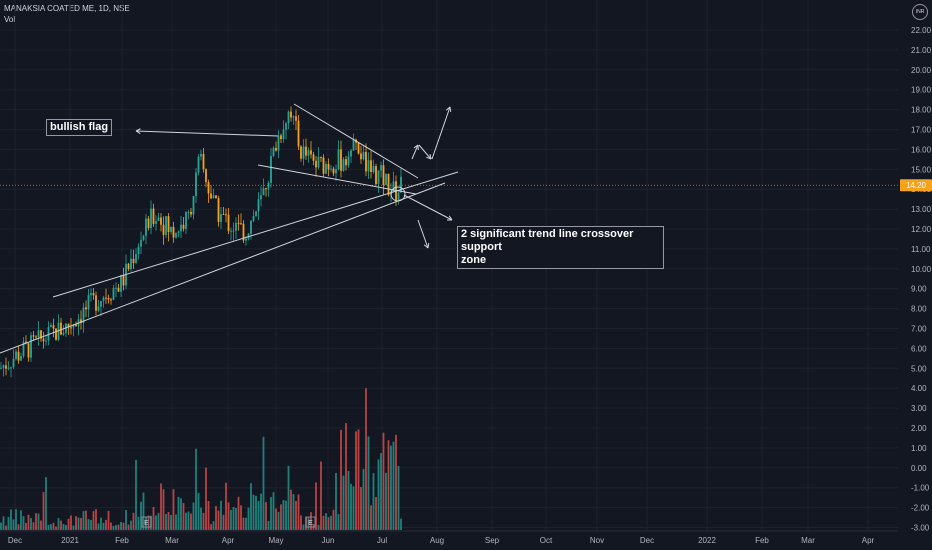  I want to click on y-tick-label: 12.00, so click(921, 229).